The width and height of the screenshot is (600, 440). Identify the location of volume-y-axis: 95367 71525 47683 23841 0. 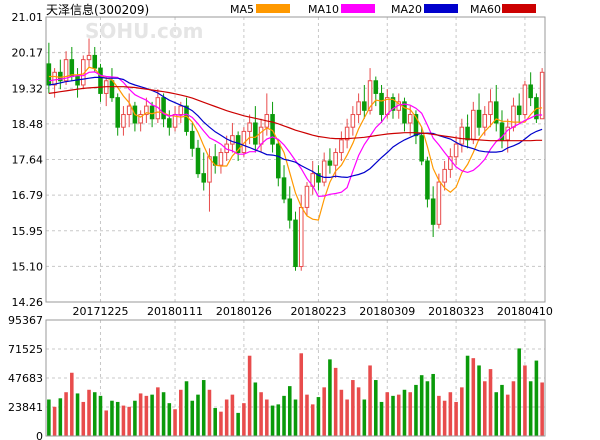
(25, 377).